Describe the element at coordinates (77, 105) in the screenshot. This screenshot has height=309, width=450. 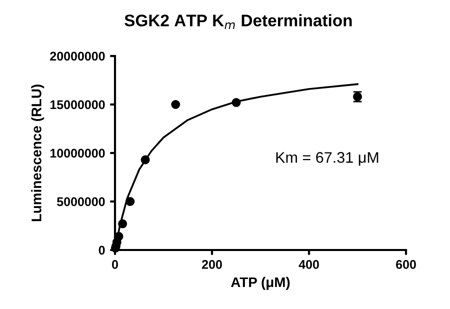
I see `y-tick-label: 15000000` at that location.